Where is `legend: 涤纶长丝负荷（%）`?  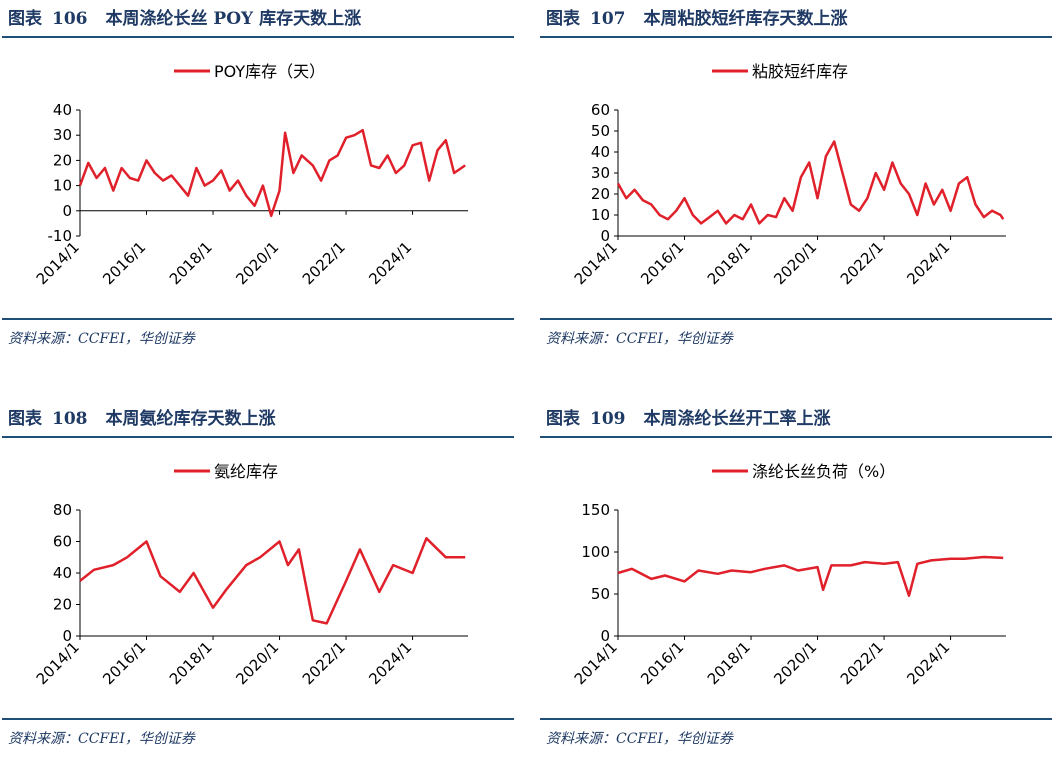
legend: 涤纶长丝负荷（%） is located at coordinates (803, 471).